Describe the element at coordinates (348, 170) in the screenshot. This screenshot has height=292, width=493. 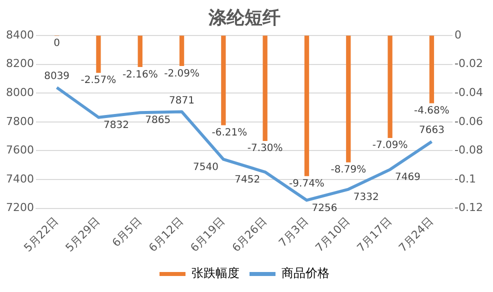
I see `data-label: -8.79%` at that location.